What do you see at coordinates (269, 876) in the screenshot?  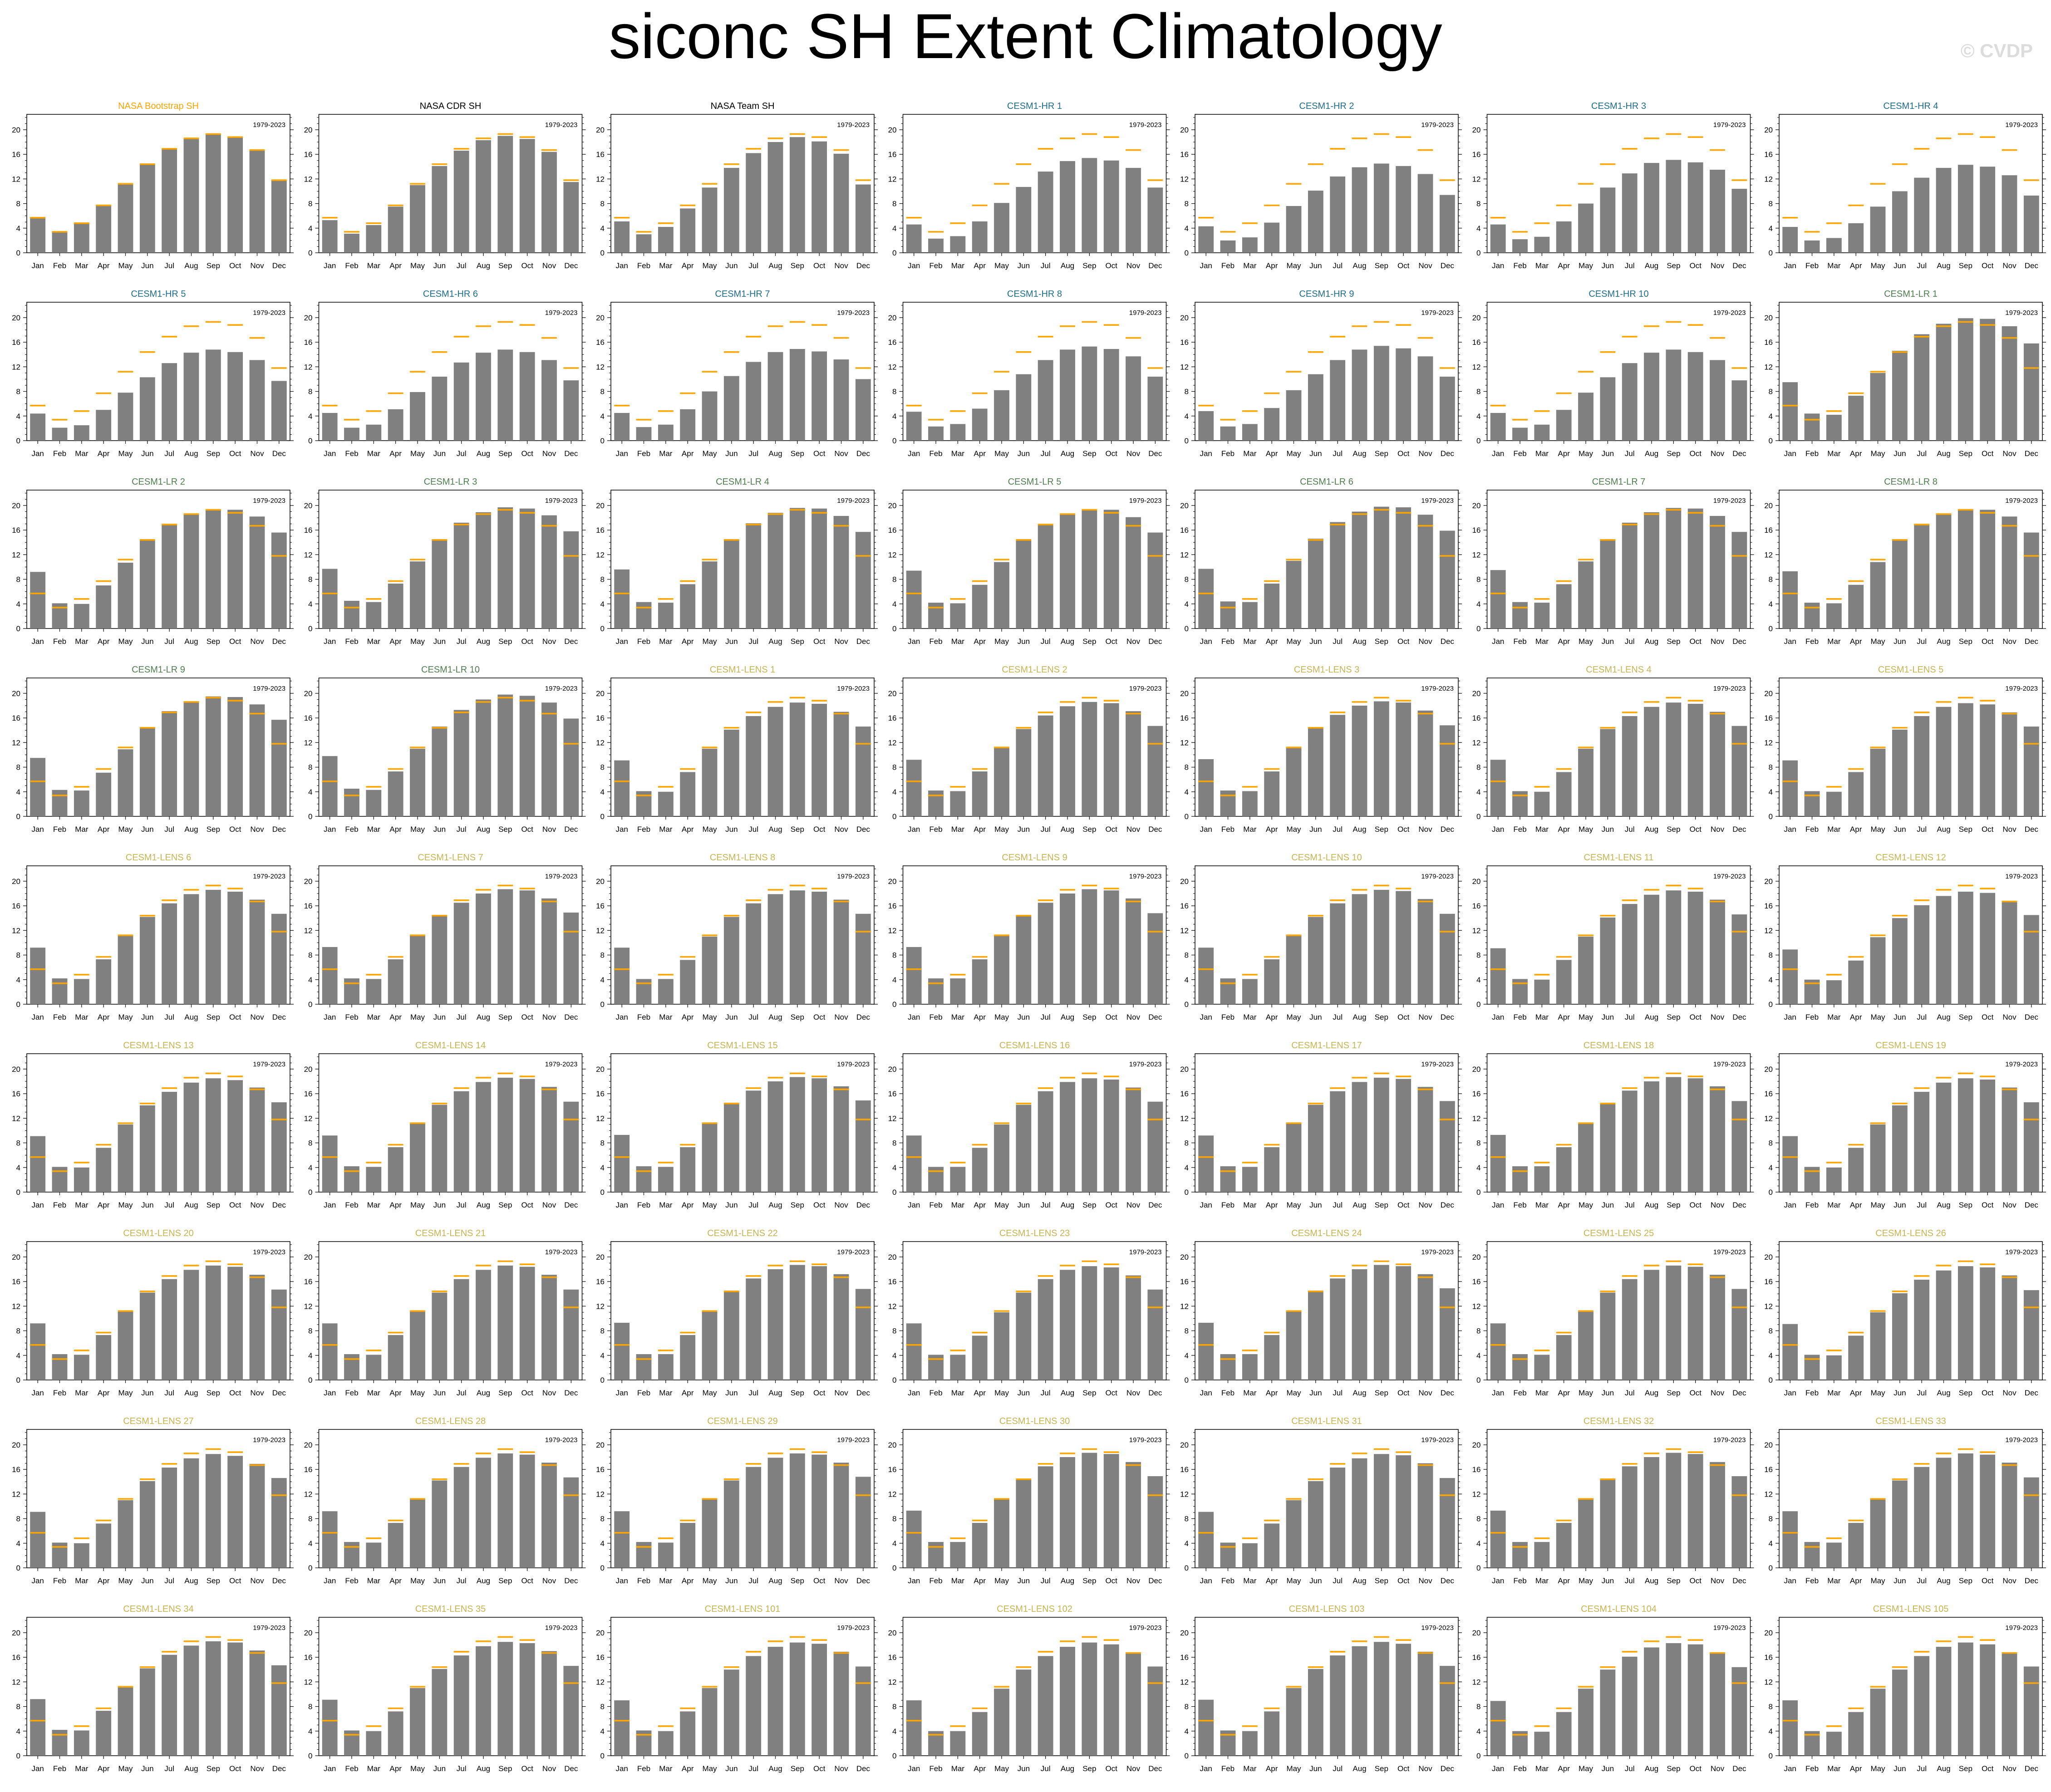 I see `period-label: 1979-2023` at bounding box center [269, 876].